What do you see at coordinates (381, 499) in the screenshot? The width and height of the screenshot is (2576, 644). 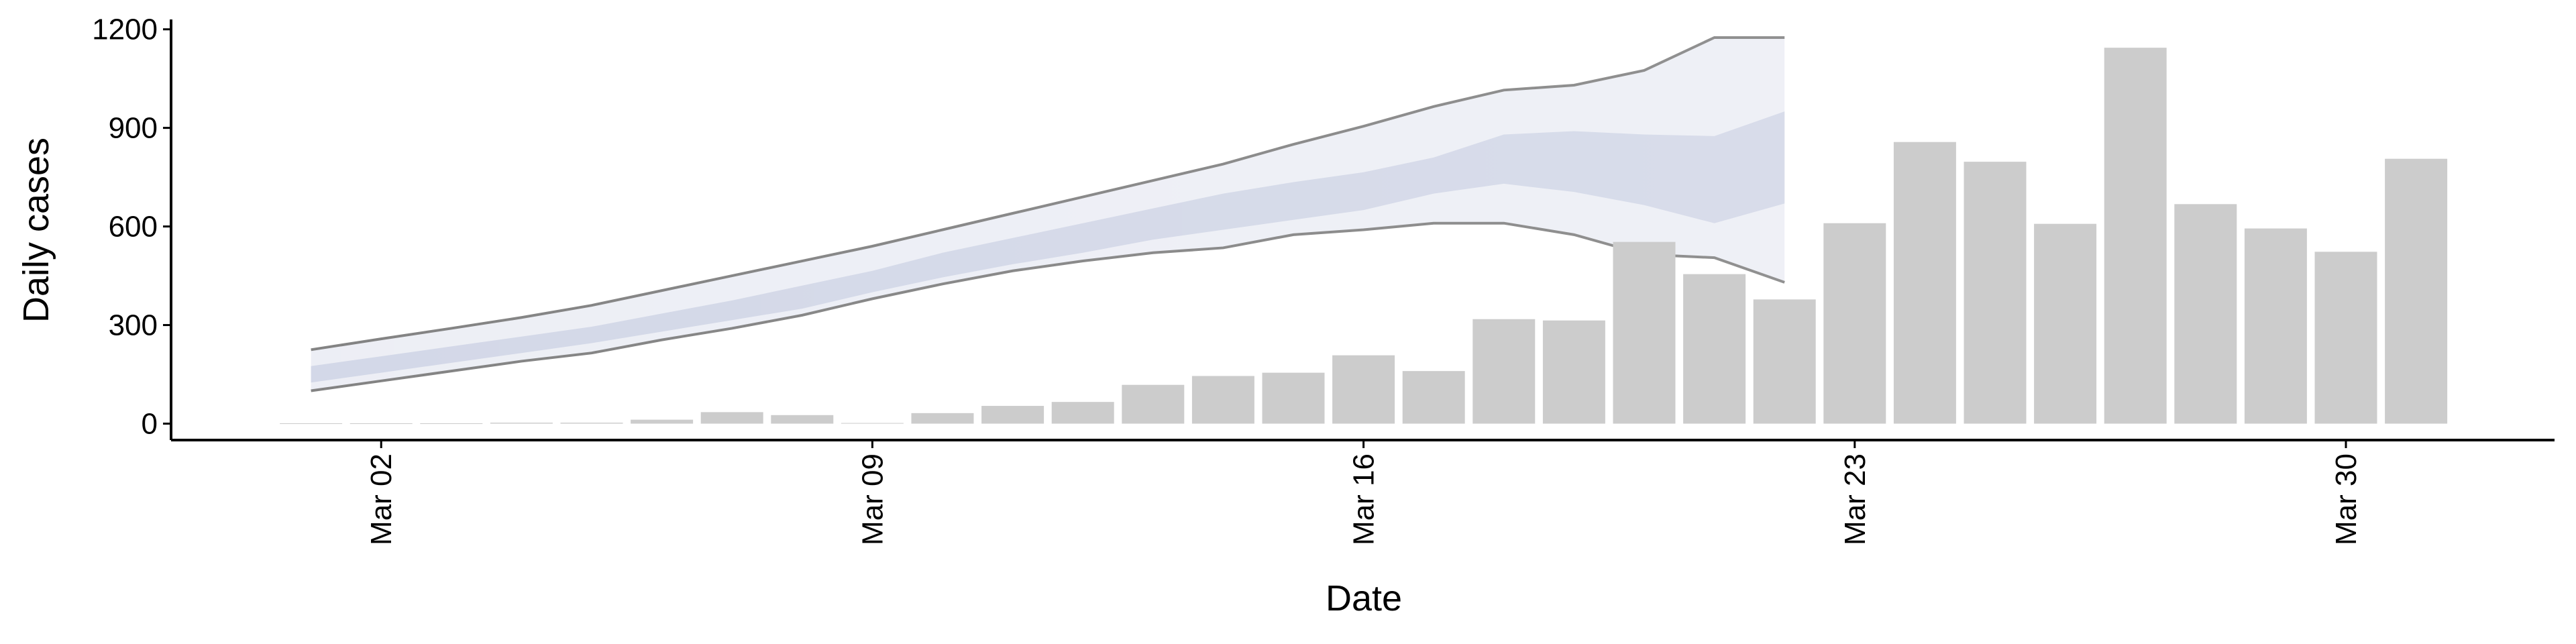 I see `x-tick-label: Mar 02` at bounding box center [381, 499].